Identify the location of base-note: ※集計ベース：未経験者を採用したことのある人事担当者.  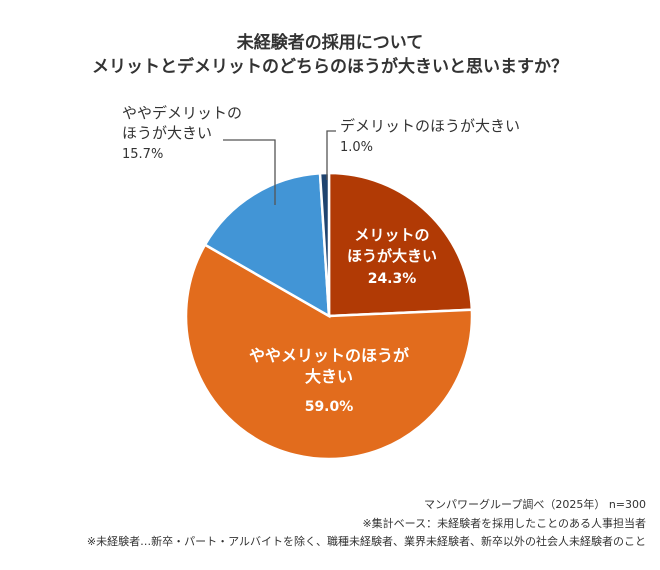
(504, 523).